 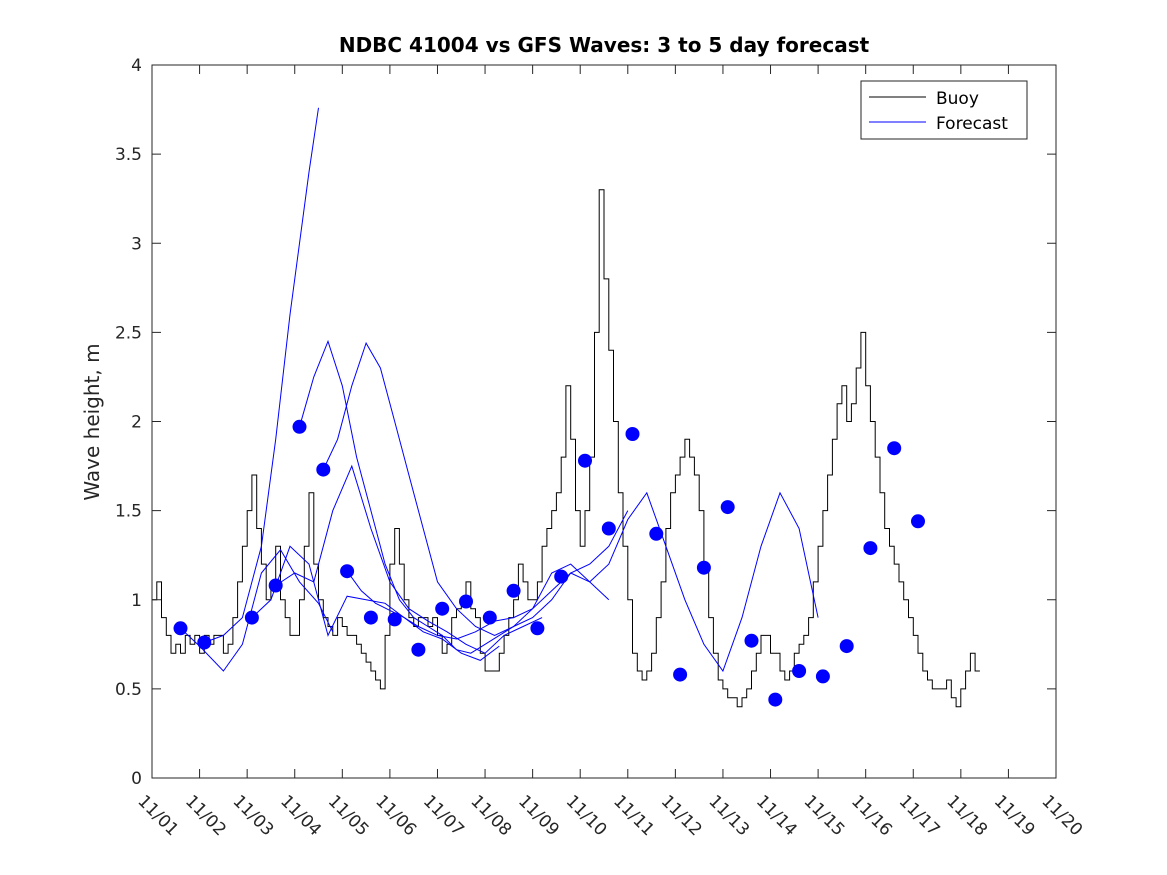 What do you see at coordinates (136, 244) in the screenshot?
I see `y-tick-label: 3` at bounding box center [136, 244].